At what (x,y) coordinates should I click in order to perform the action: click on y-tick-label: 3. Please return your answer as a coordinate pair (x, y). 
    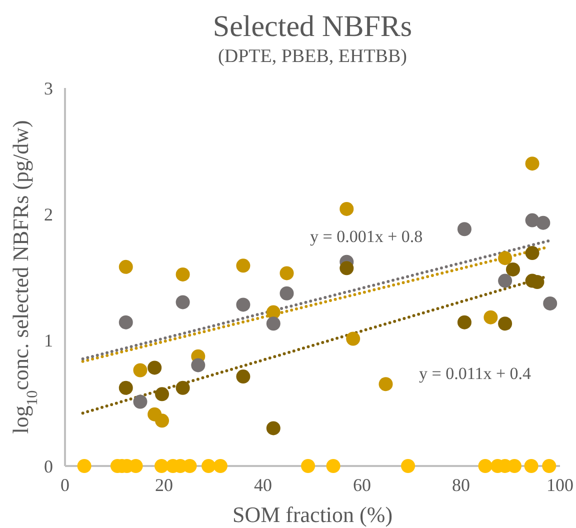
    Looking at the image, I should click on (48, 88).